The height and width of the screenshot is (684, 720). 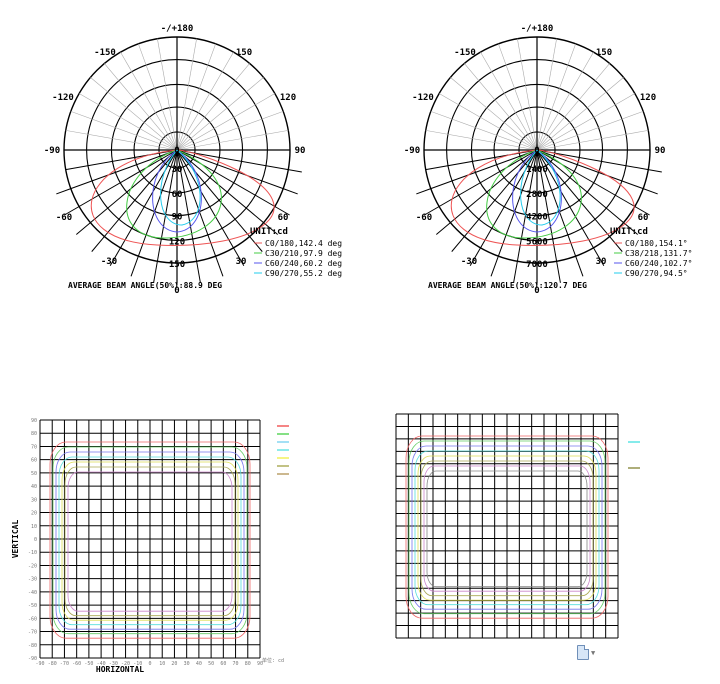 I want to click on iso-left-y-tick: -70, so click(x=32, y=633).